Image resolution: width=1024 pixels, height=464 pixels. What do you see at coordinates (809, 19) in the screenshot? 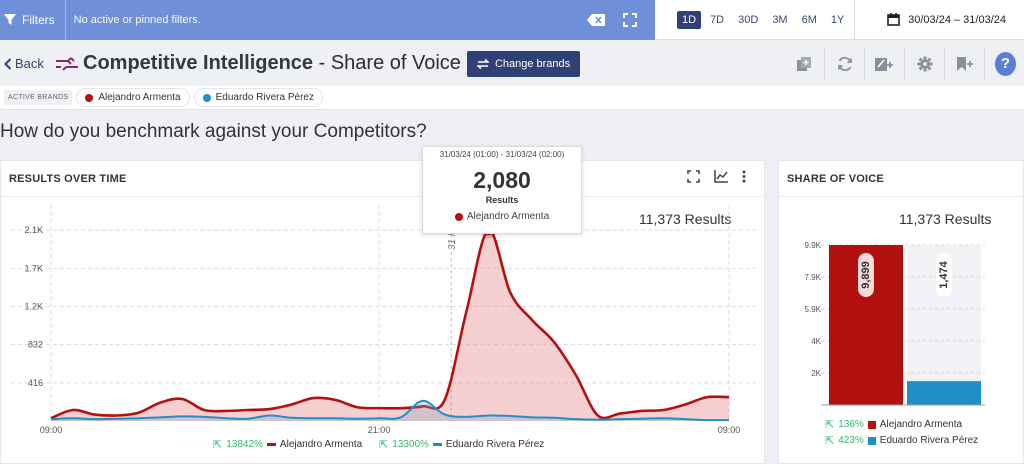
I see `period-6m: 6M` at bounding box center [809, 19].